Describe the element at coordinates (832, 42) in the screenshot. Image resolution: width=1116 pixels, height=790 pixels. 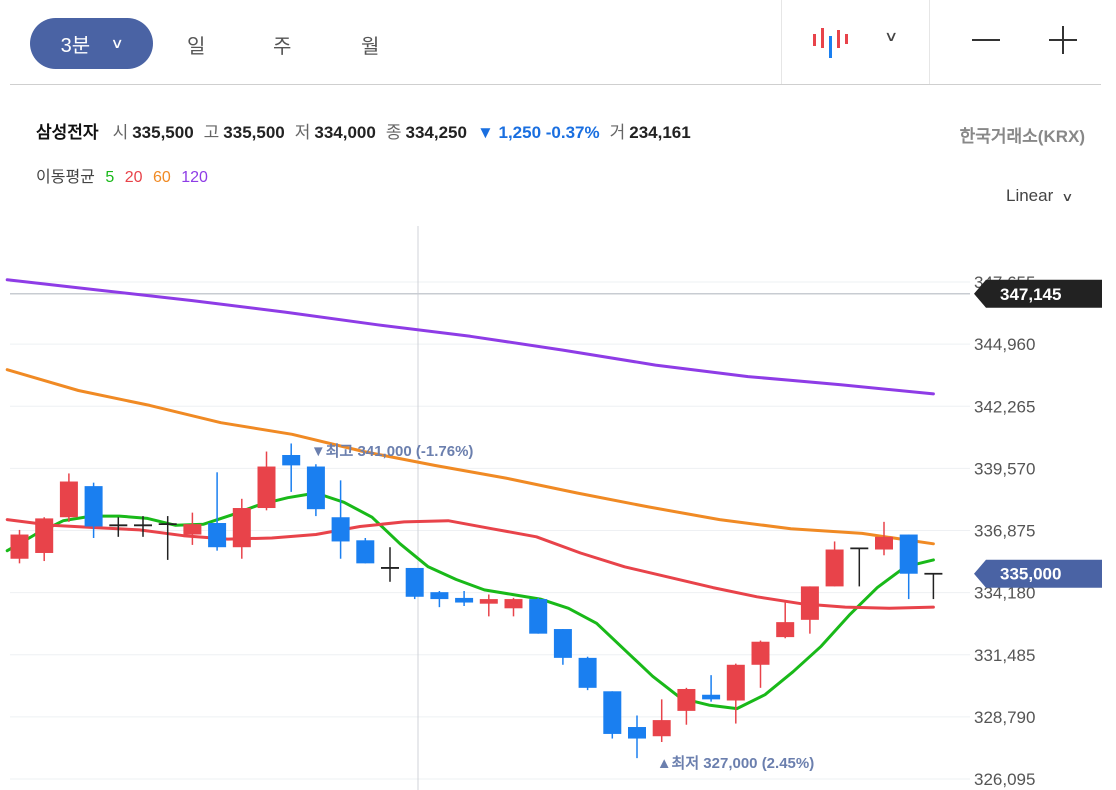
I see `candlestick-icon` at that location.